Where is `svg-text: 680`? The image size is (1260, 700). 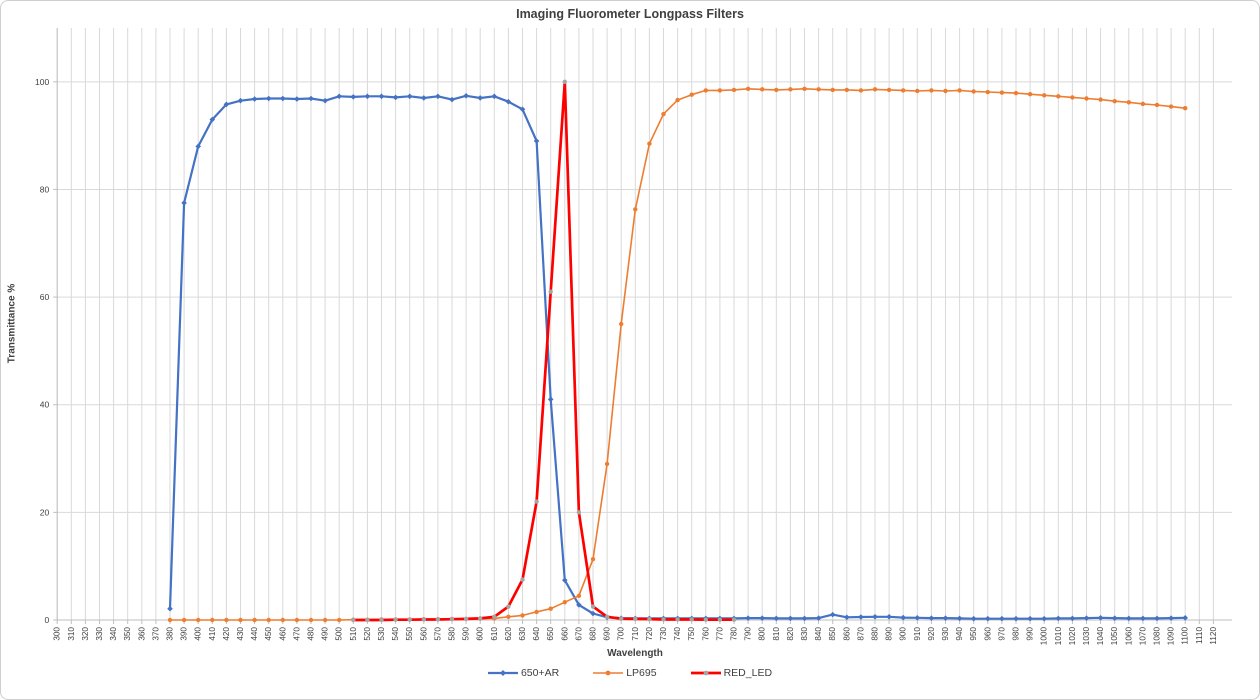
svg-text: 680 is located at coordinates (593, 634).